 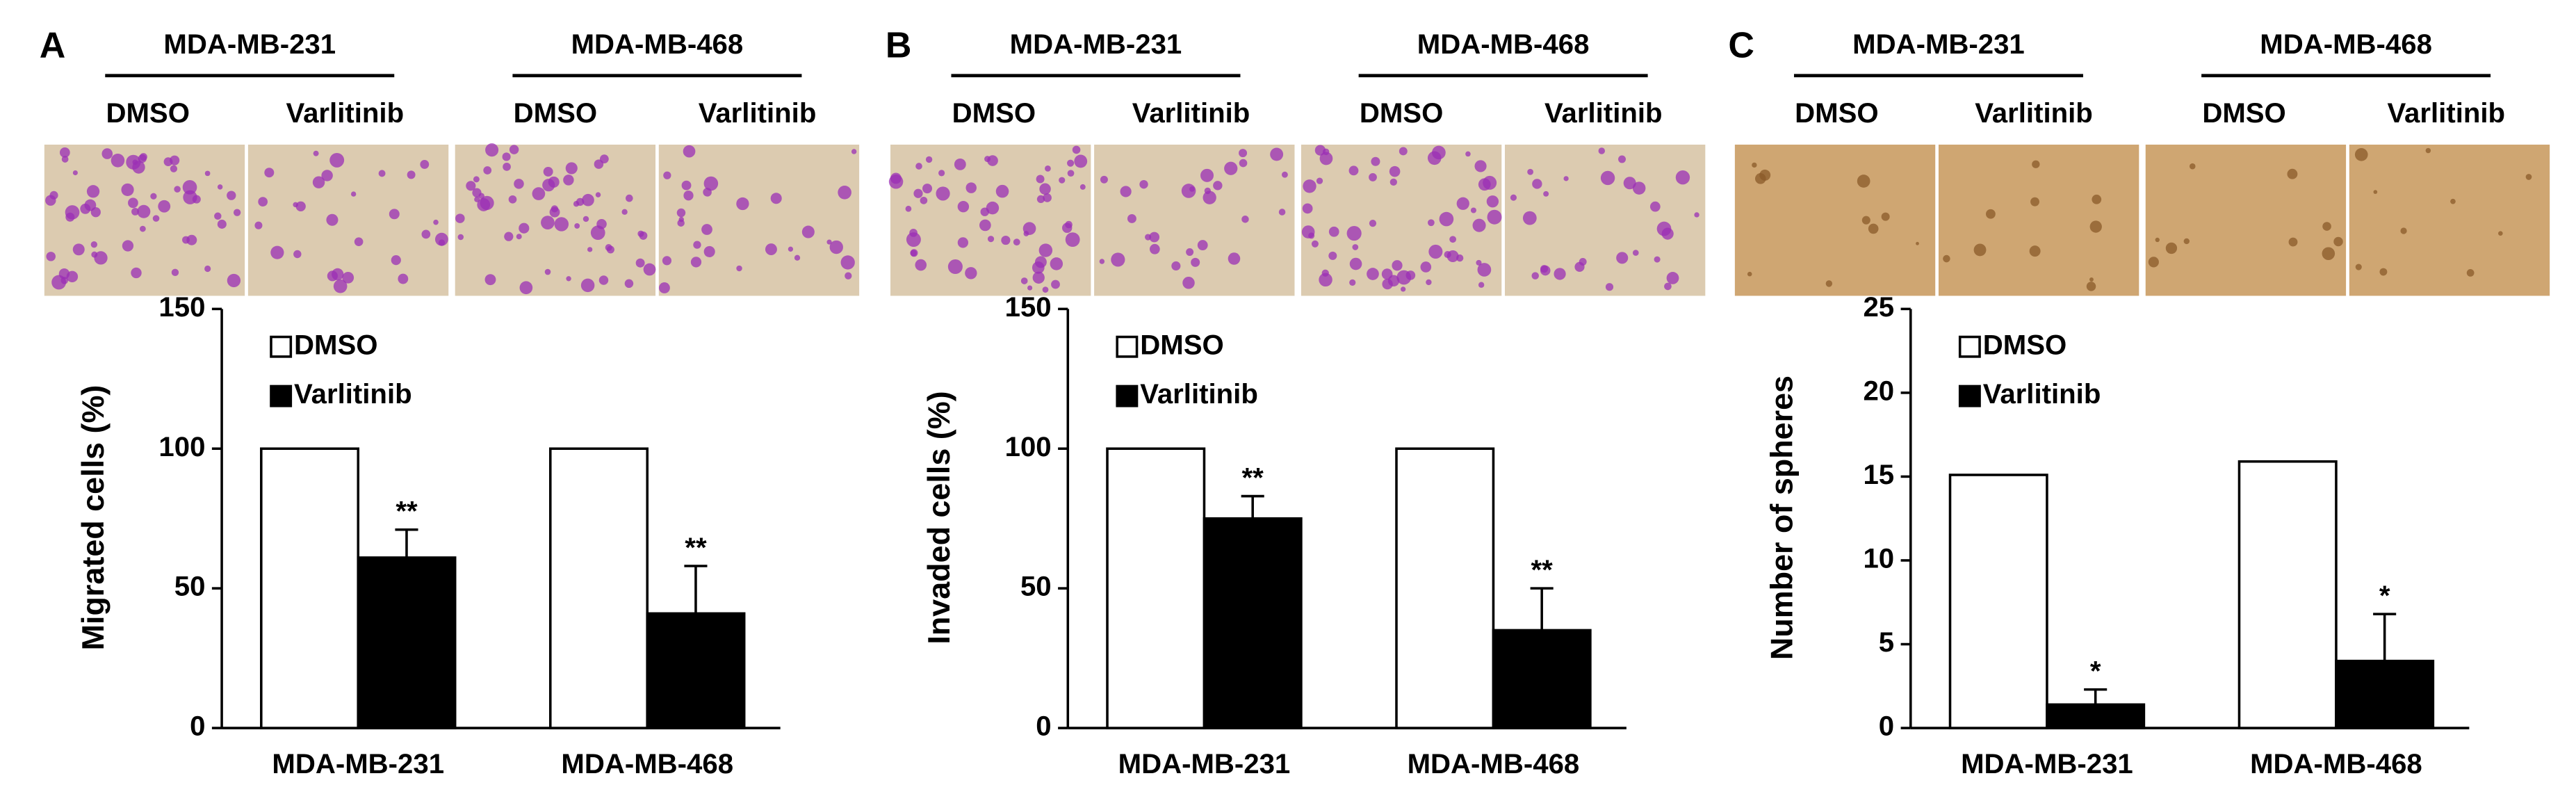 I want to click on y-tick-label: 20, so click(x=1878, y=391).